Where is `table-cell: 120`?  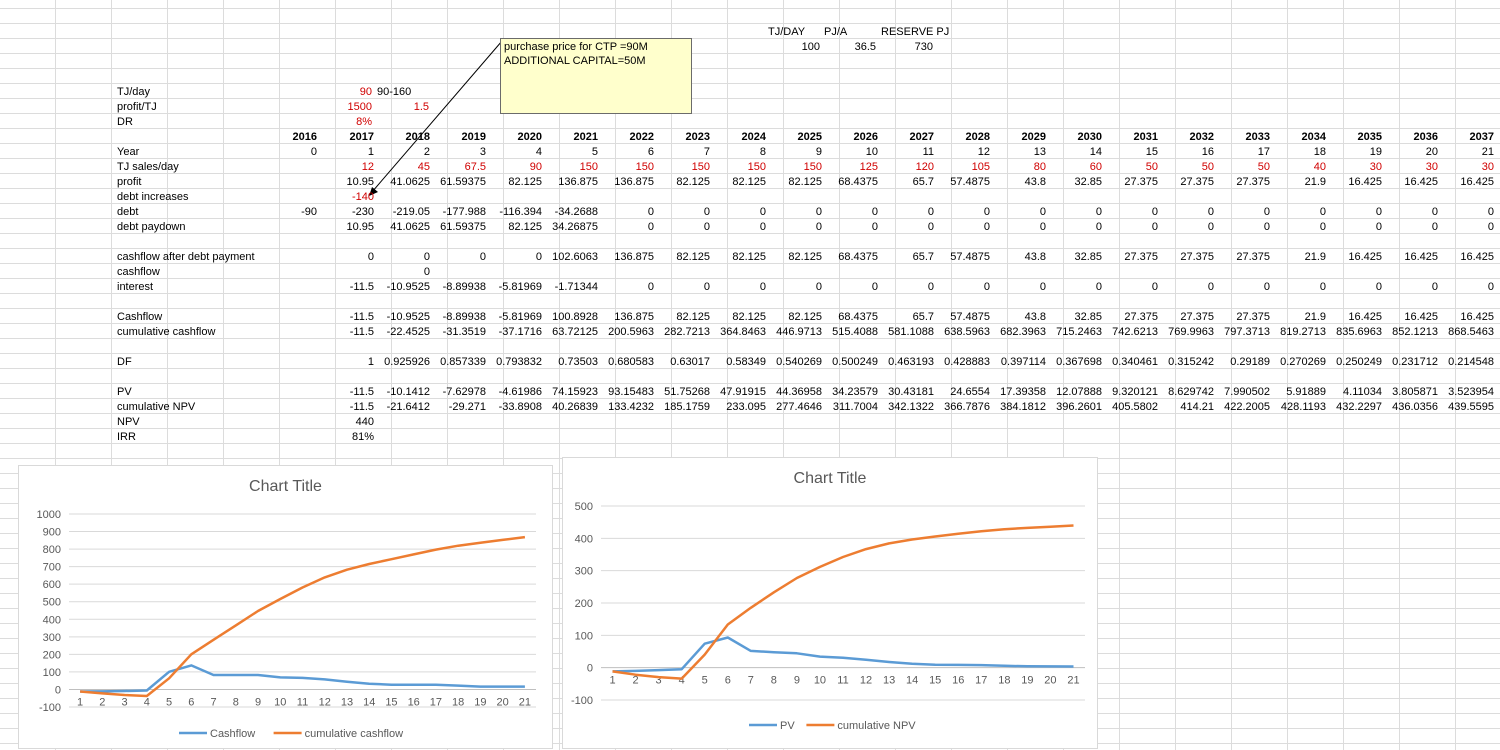 table-cell: 120 is located at coordinates (924, 167).